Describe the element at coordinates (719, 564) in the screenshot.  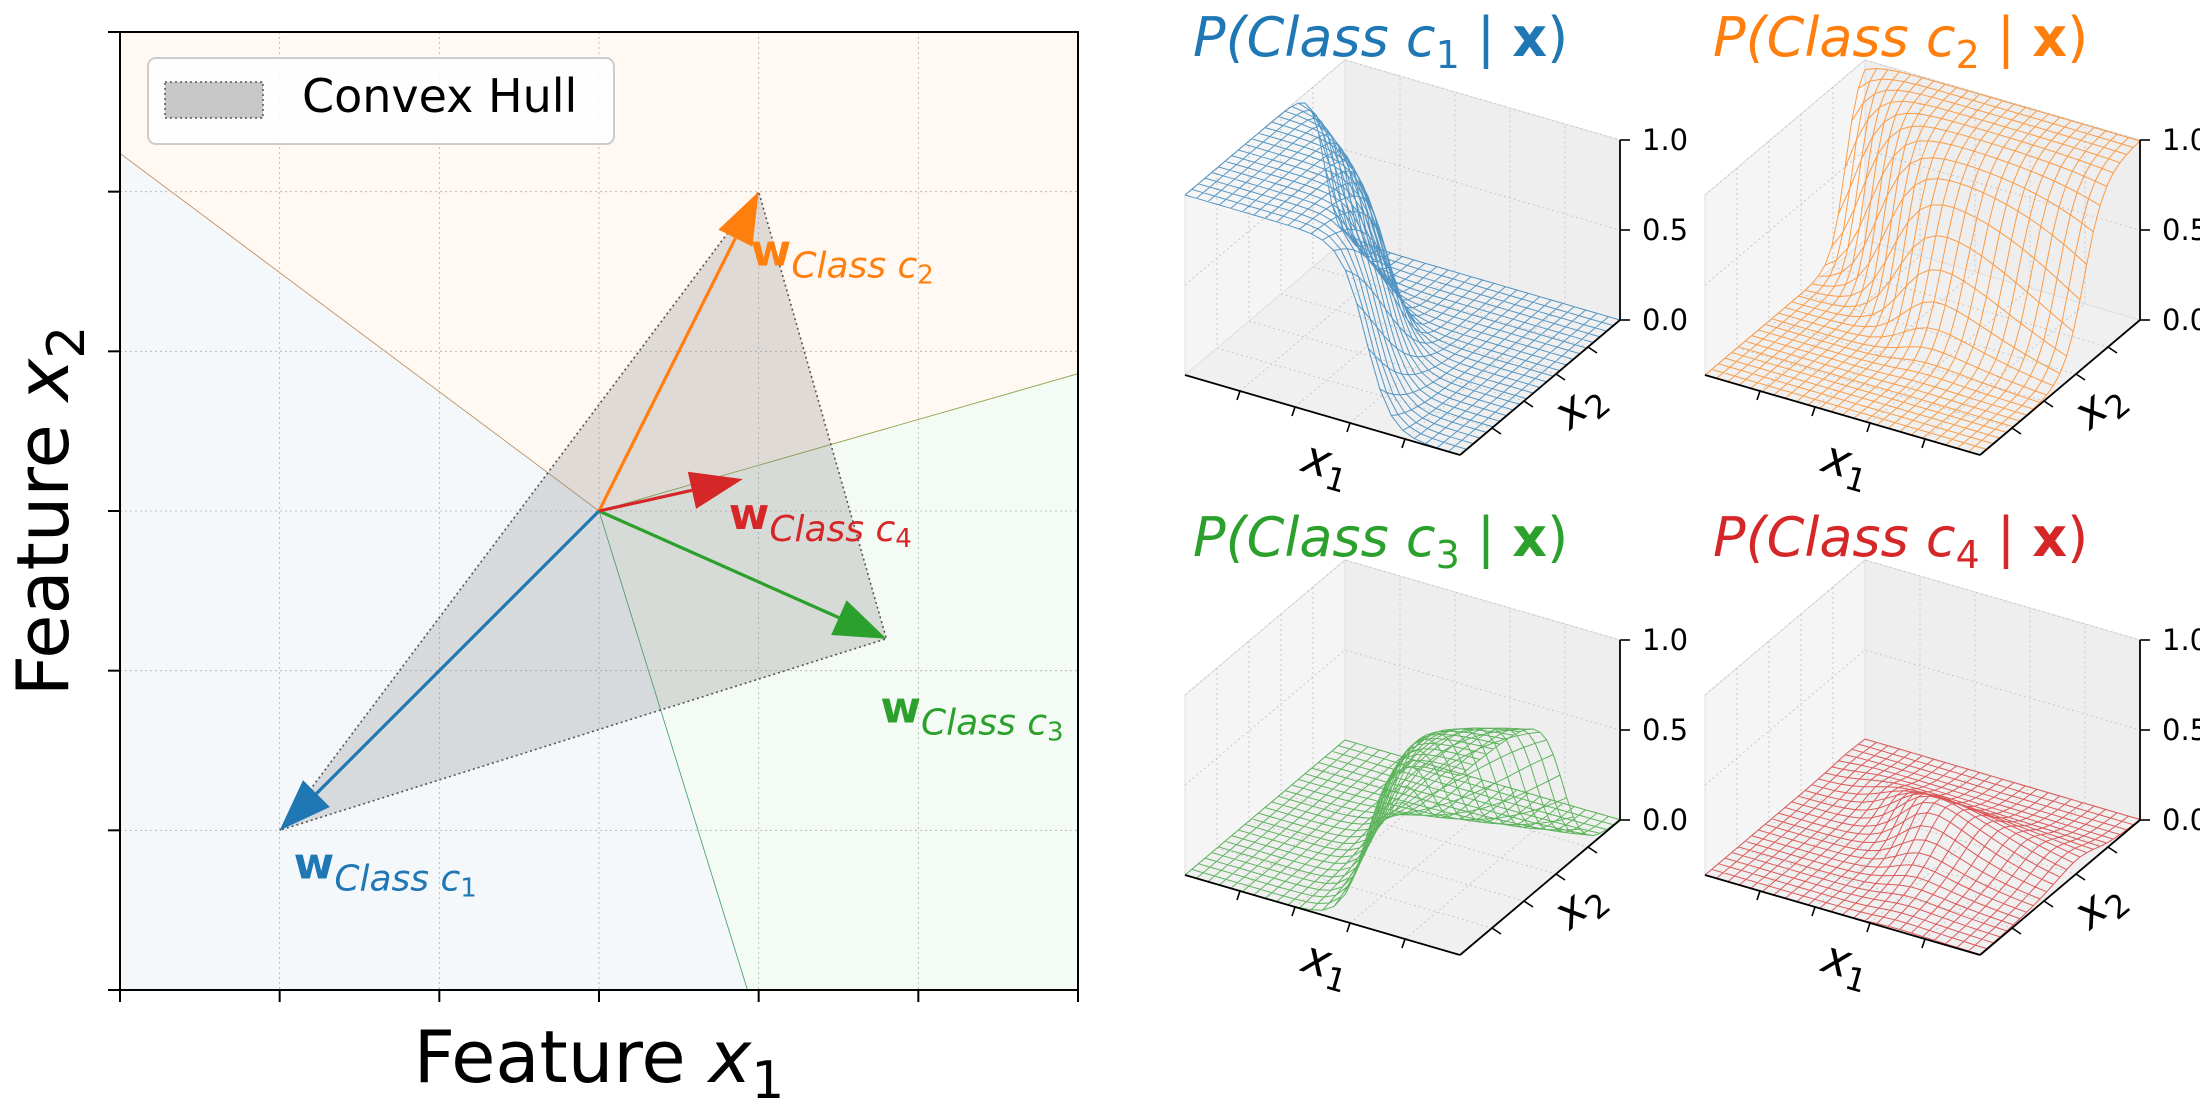
I see `vector-c3-shaft` at that location.